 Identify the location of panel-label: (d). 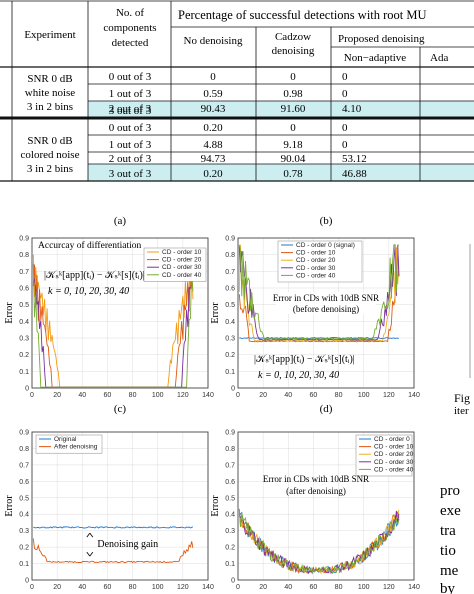
(326, 409).